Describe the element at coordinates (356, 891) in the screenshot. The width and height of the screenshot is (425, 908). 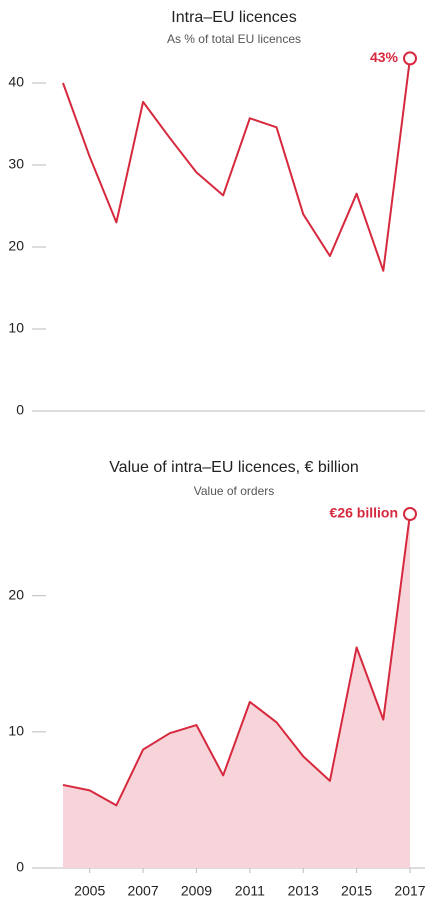
I see `x-tick-label: 2015` at that location.